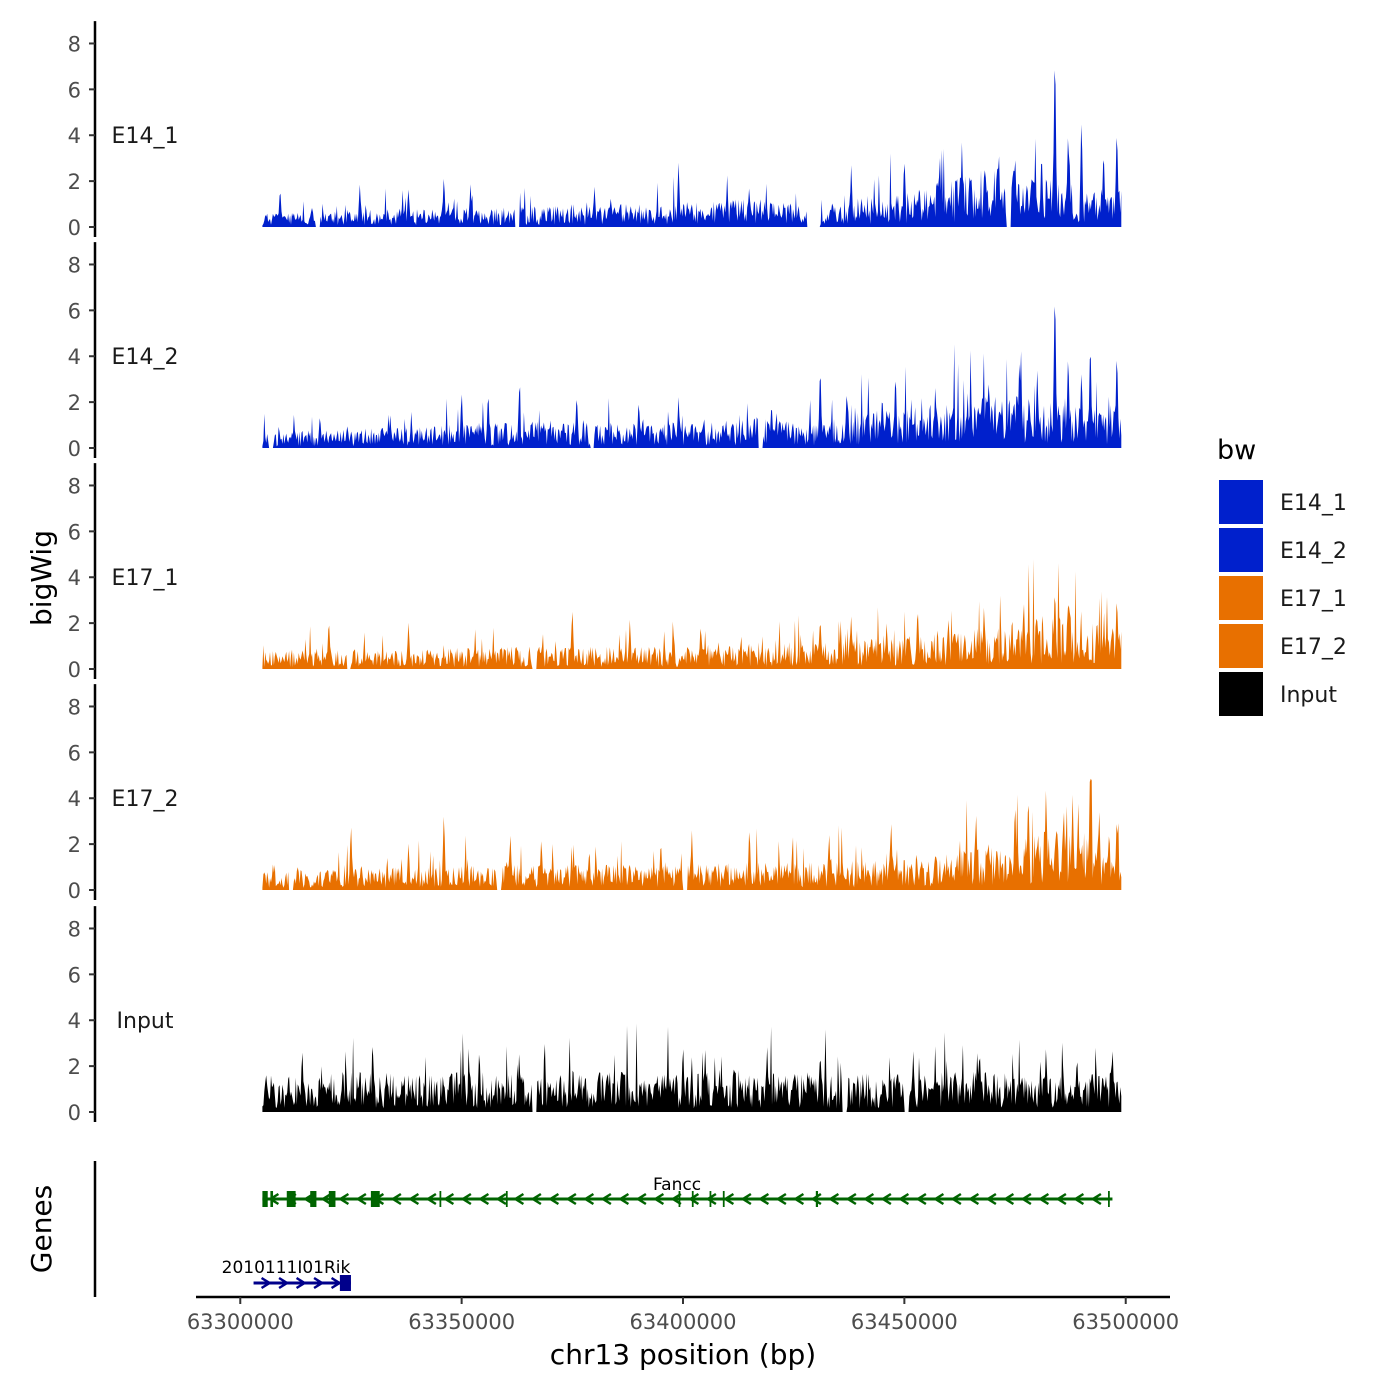 This screenshot has height=1400, width=1400. Describe the element at coordinates (286, 1268) in the screenshot. I see `gene-label: 2010111I01Rik` at that location.